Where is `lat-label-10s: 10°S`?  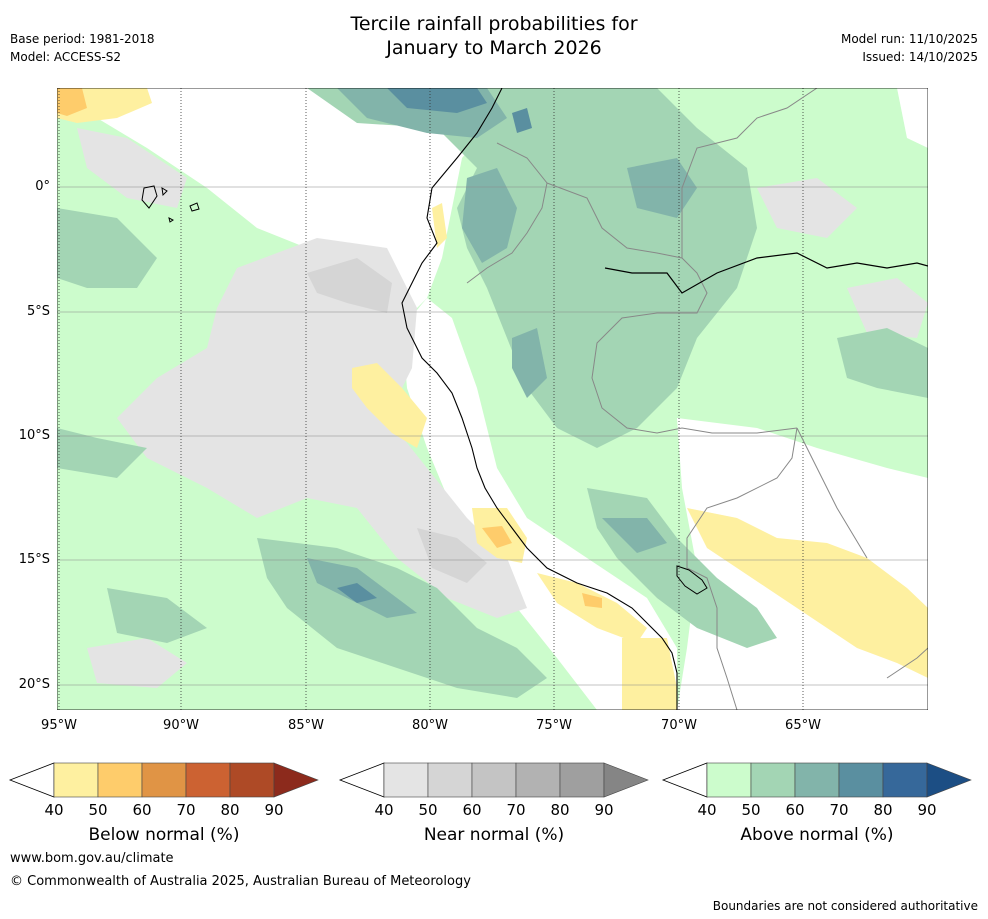 lat-label-10s: 10°S is located at coordinates (34, 435).